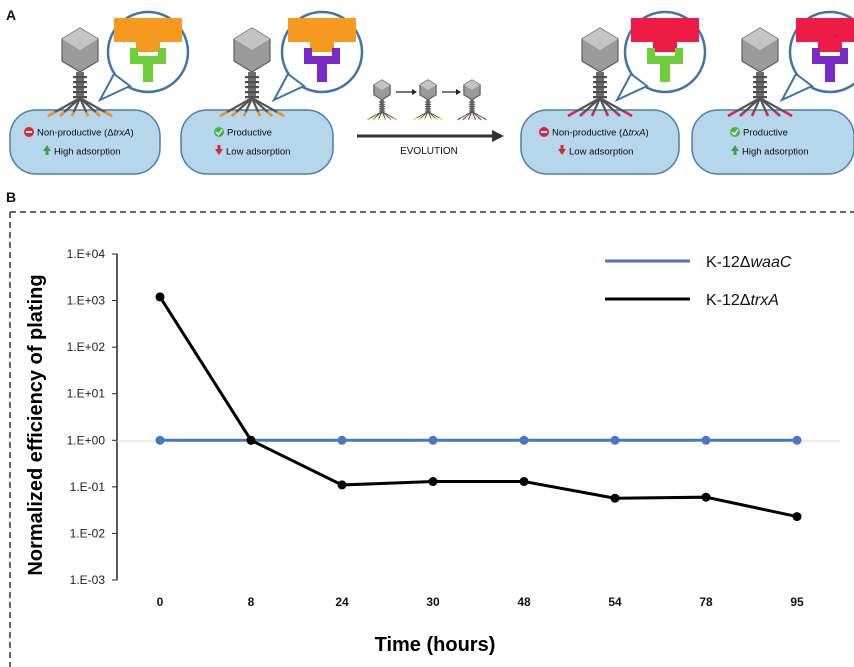 This screenshot has width=854, height=667. Describe the element at coordinates (764, 300) in the screenshot. I see `legend-gene: trxA` at that location.